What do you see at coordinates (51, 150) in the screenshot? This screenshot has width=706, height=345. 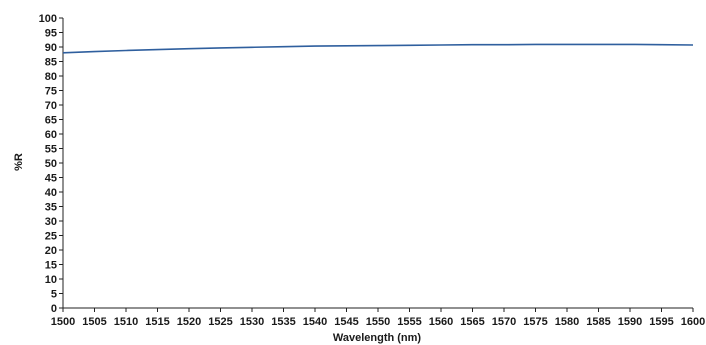 I see `y-tick-label: 55` at bounding box center [51, 150].